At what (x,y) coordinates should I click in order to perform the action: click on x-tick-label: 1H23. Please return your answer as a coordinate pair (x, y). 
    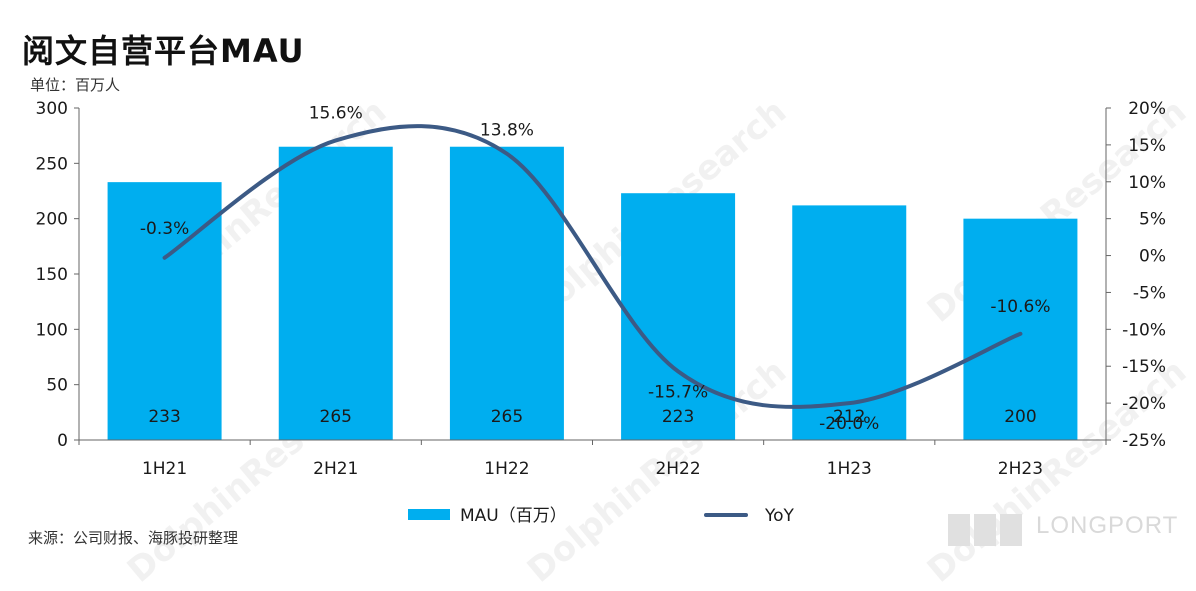
    Looking at the image, I should click on (849, 469).